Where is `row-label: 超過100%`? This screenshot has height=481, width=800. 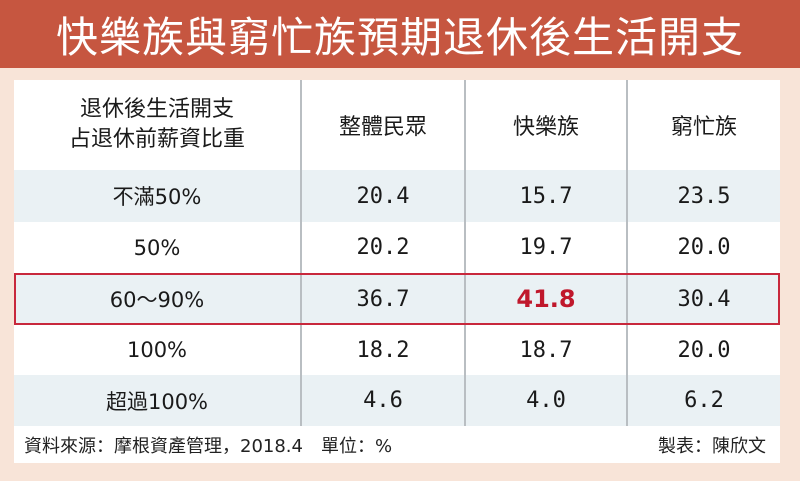
row-label: 超過100% is located at coordinates (157, 401).